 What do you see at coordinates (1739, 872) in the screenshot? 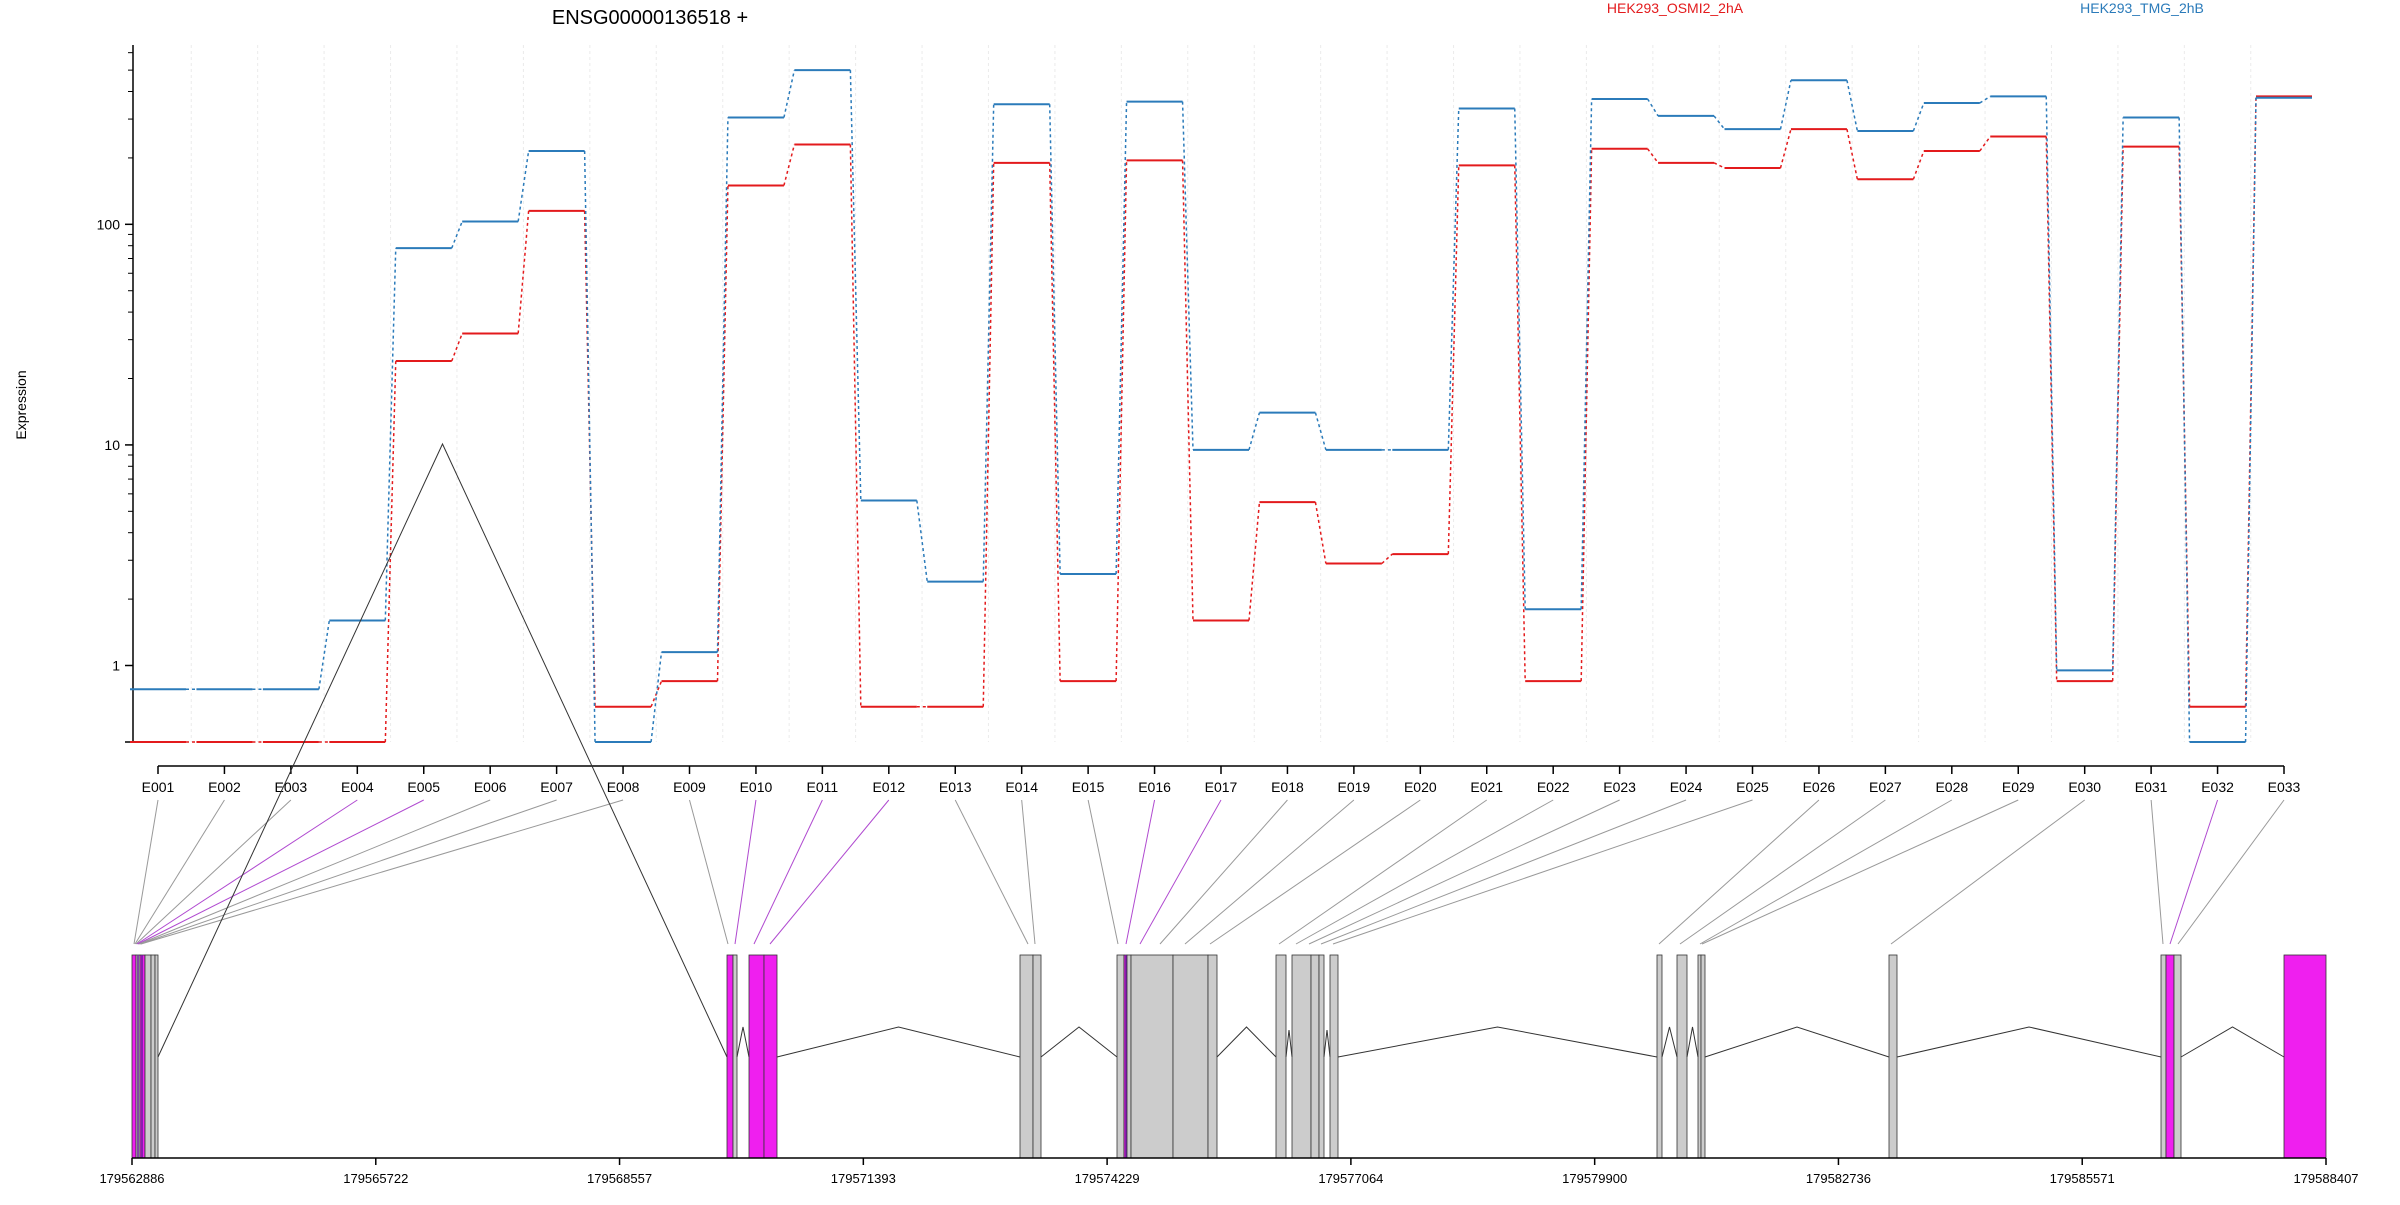
I see `connector-e026` at bounding box center [1739, 872].